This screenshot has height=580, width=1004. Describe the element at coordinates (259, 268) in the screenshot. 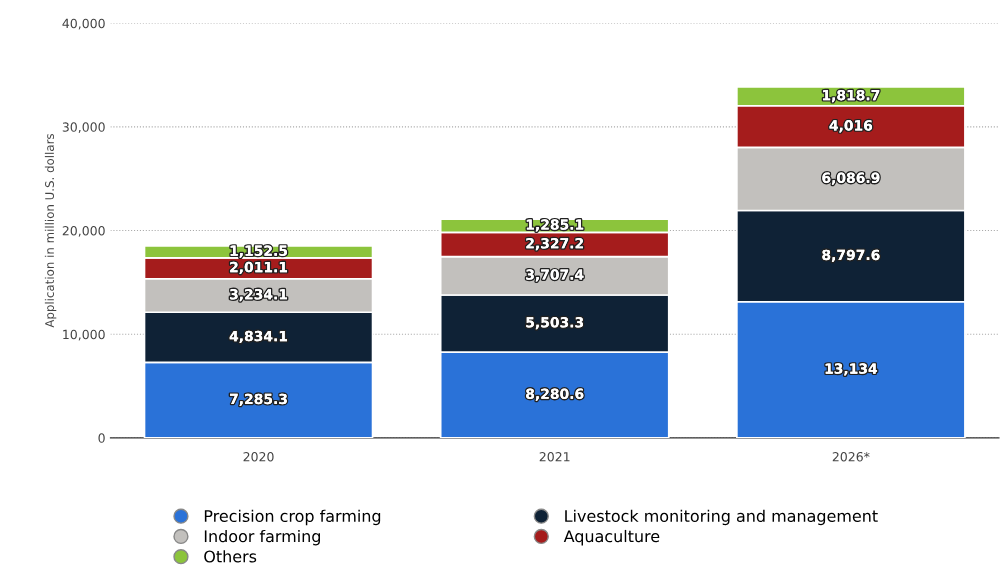

I see `data-label: 2,011.1` at that location.